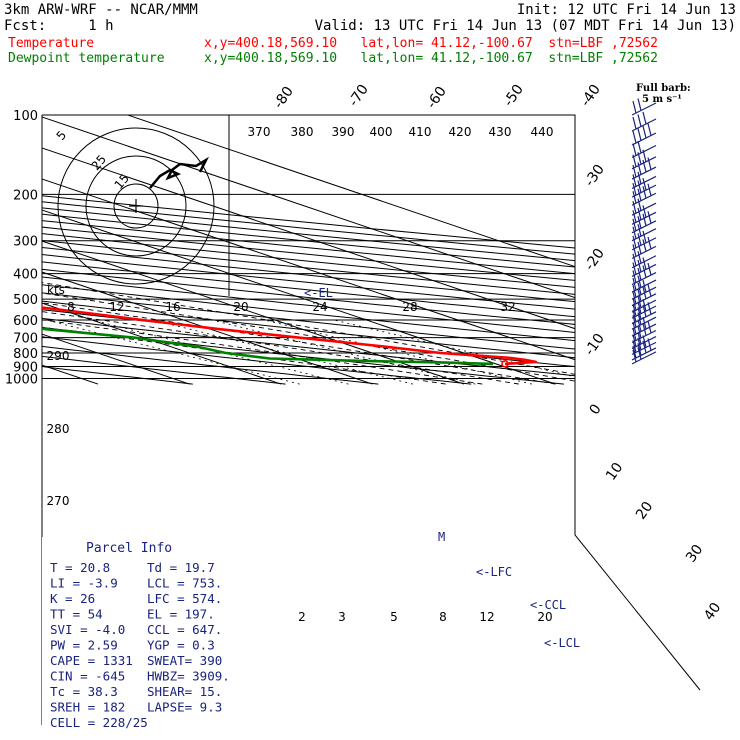  Describe the element at coordinates (500, 132) in the screenshot. I see `theta-label: 430` at that location.